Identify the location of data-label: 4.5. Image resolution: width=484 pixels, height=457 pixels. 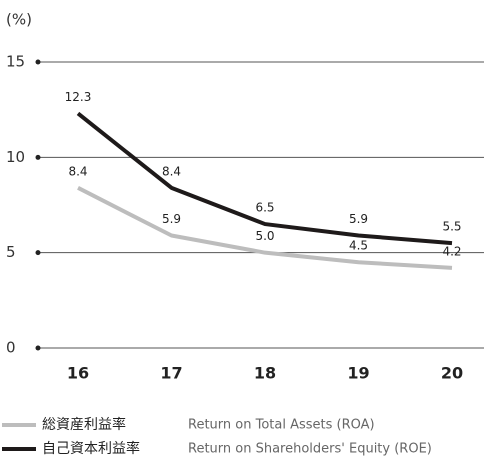
(358, 246).